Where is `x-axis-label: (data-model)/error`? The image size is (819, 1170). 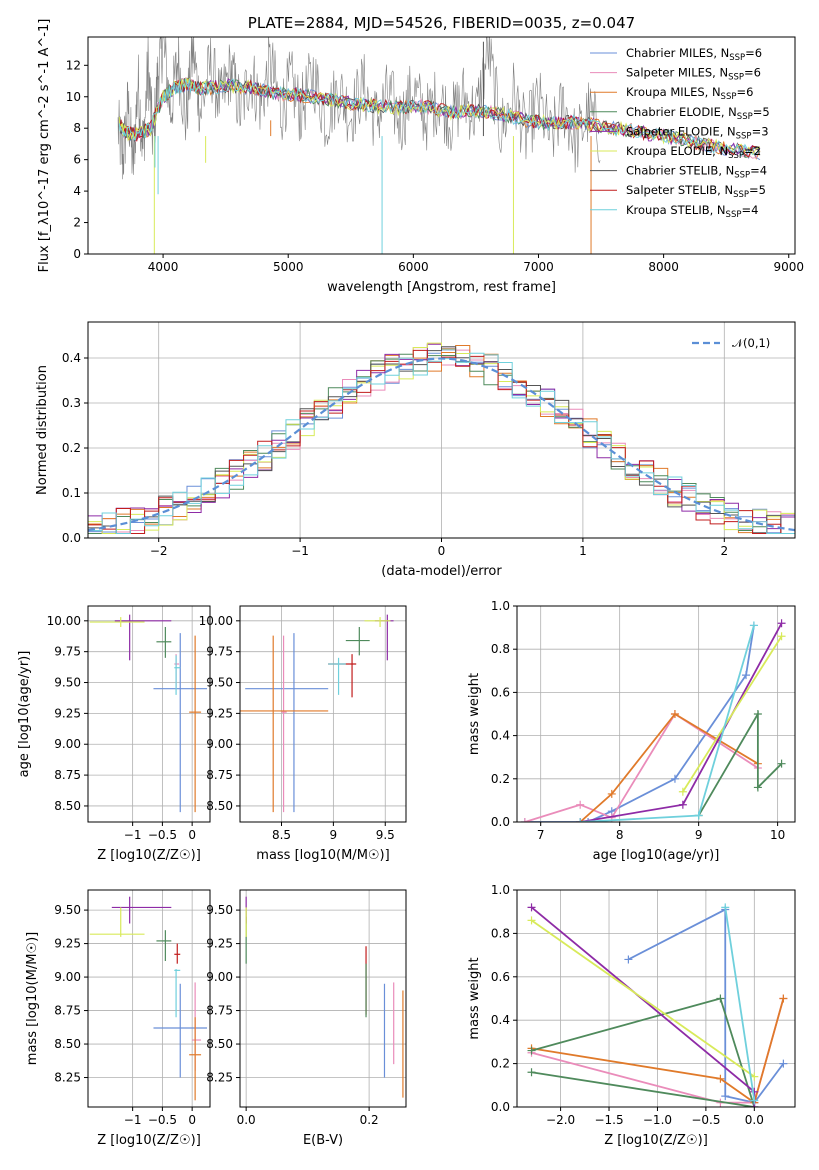
x-axis-label: (data-model)/error is located at coordinates (441, 571).